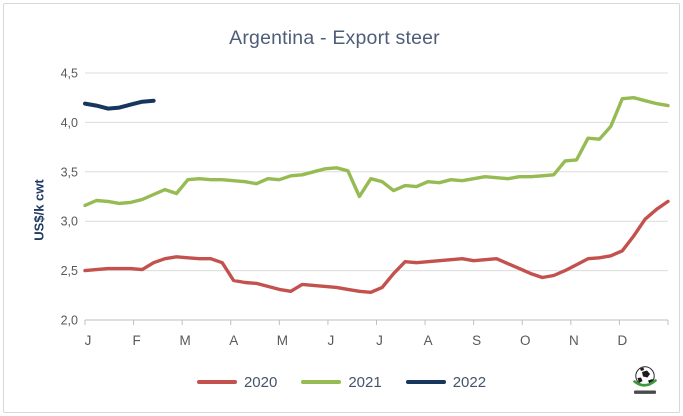 This screenshot has width=683, height=416. Describe the element at coordinates (321, 382) in the screenshot. I see `legend-swatch-2021` at that location.